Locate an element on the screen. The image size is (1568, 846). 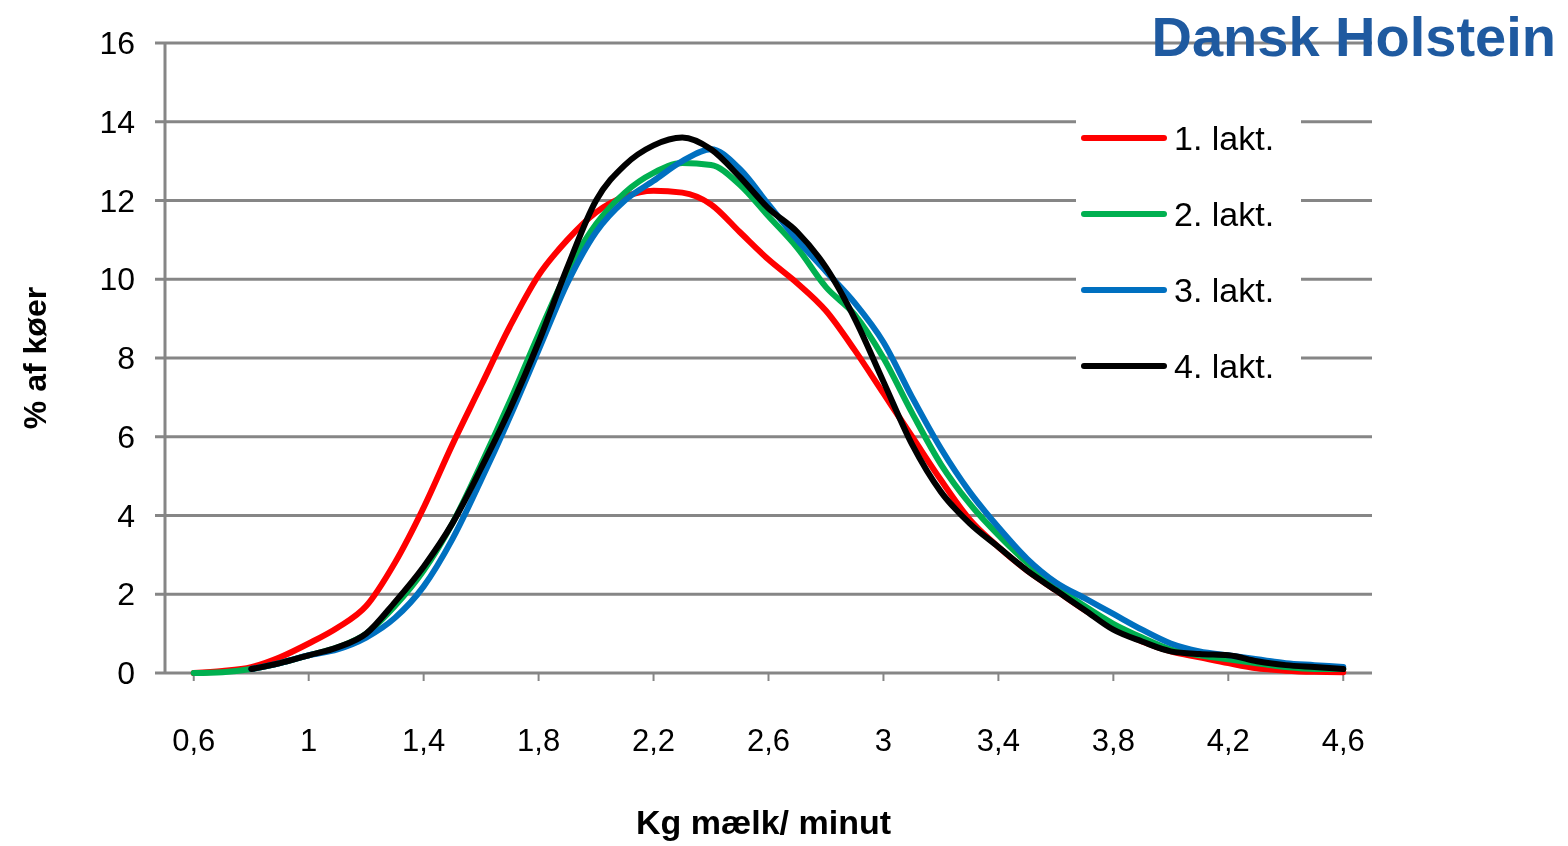
x-tick-label: 4,2 is located at coordinates (1228, 740).